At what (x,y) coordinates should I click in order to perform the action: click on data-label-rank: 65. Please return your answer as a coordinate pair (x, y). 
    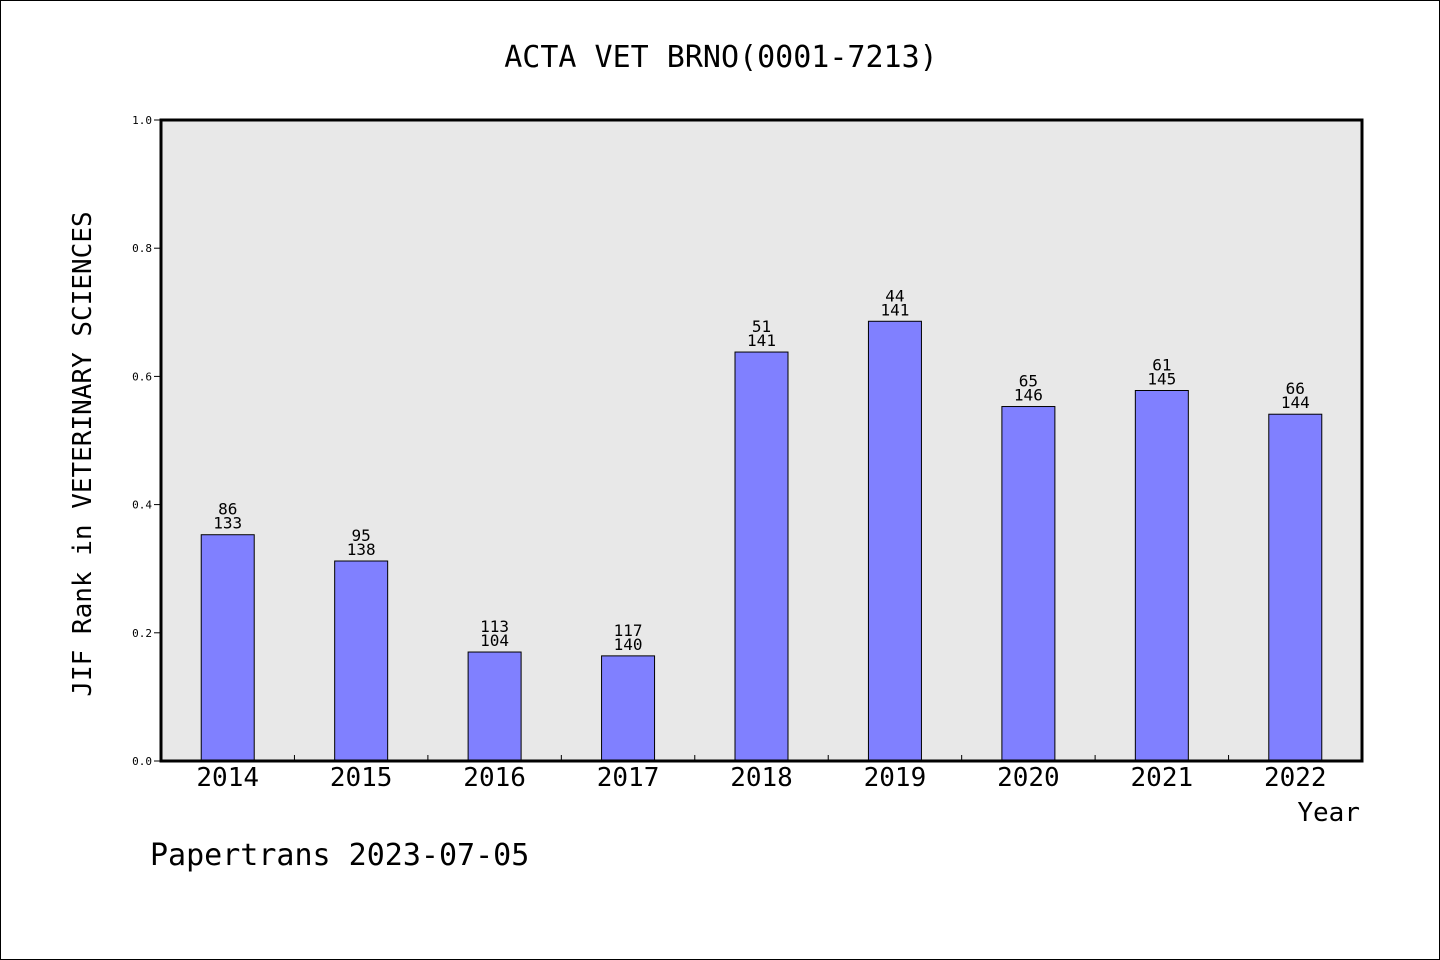
    Looking at the image, I should click on (1028, 381).